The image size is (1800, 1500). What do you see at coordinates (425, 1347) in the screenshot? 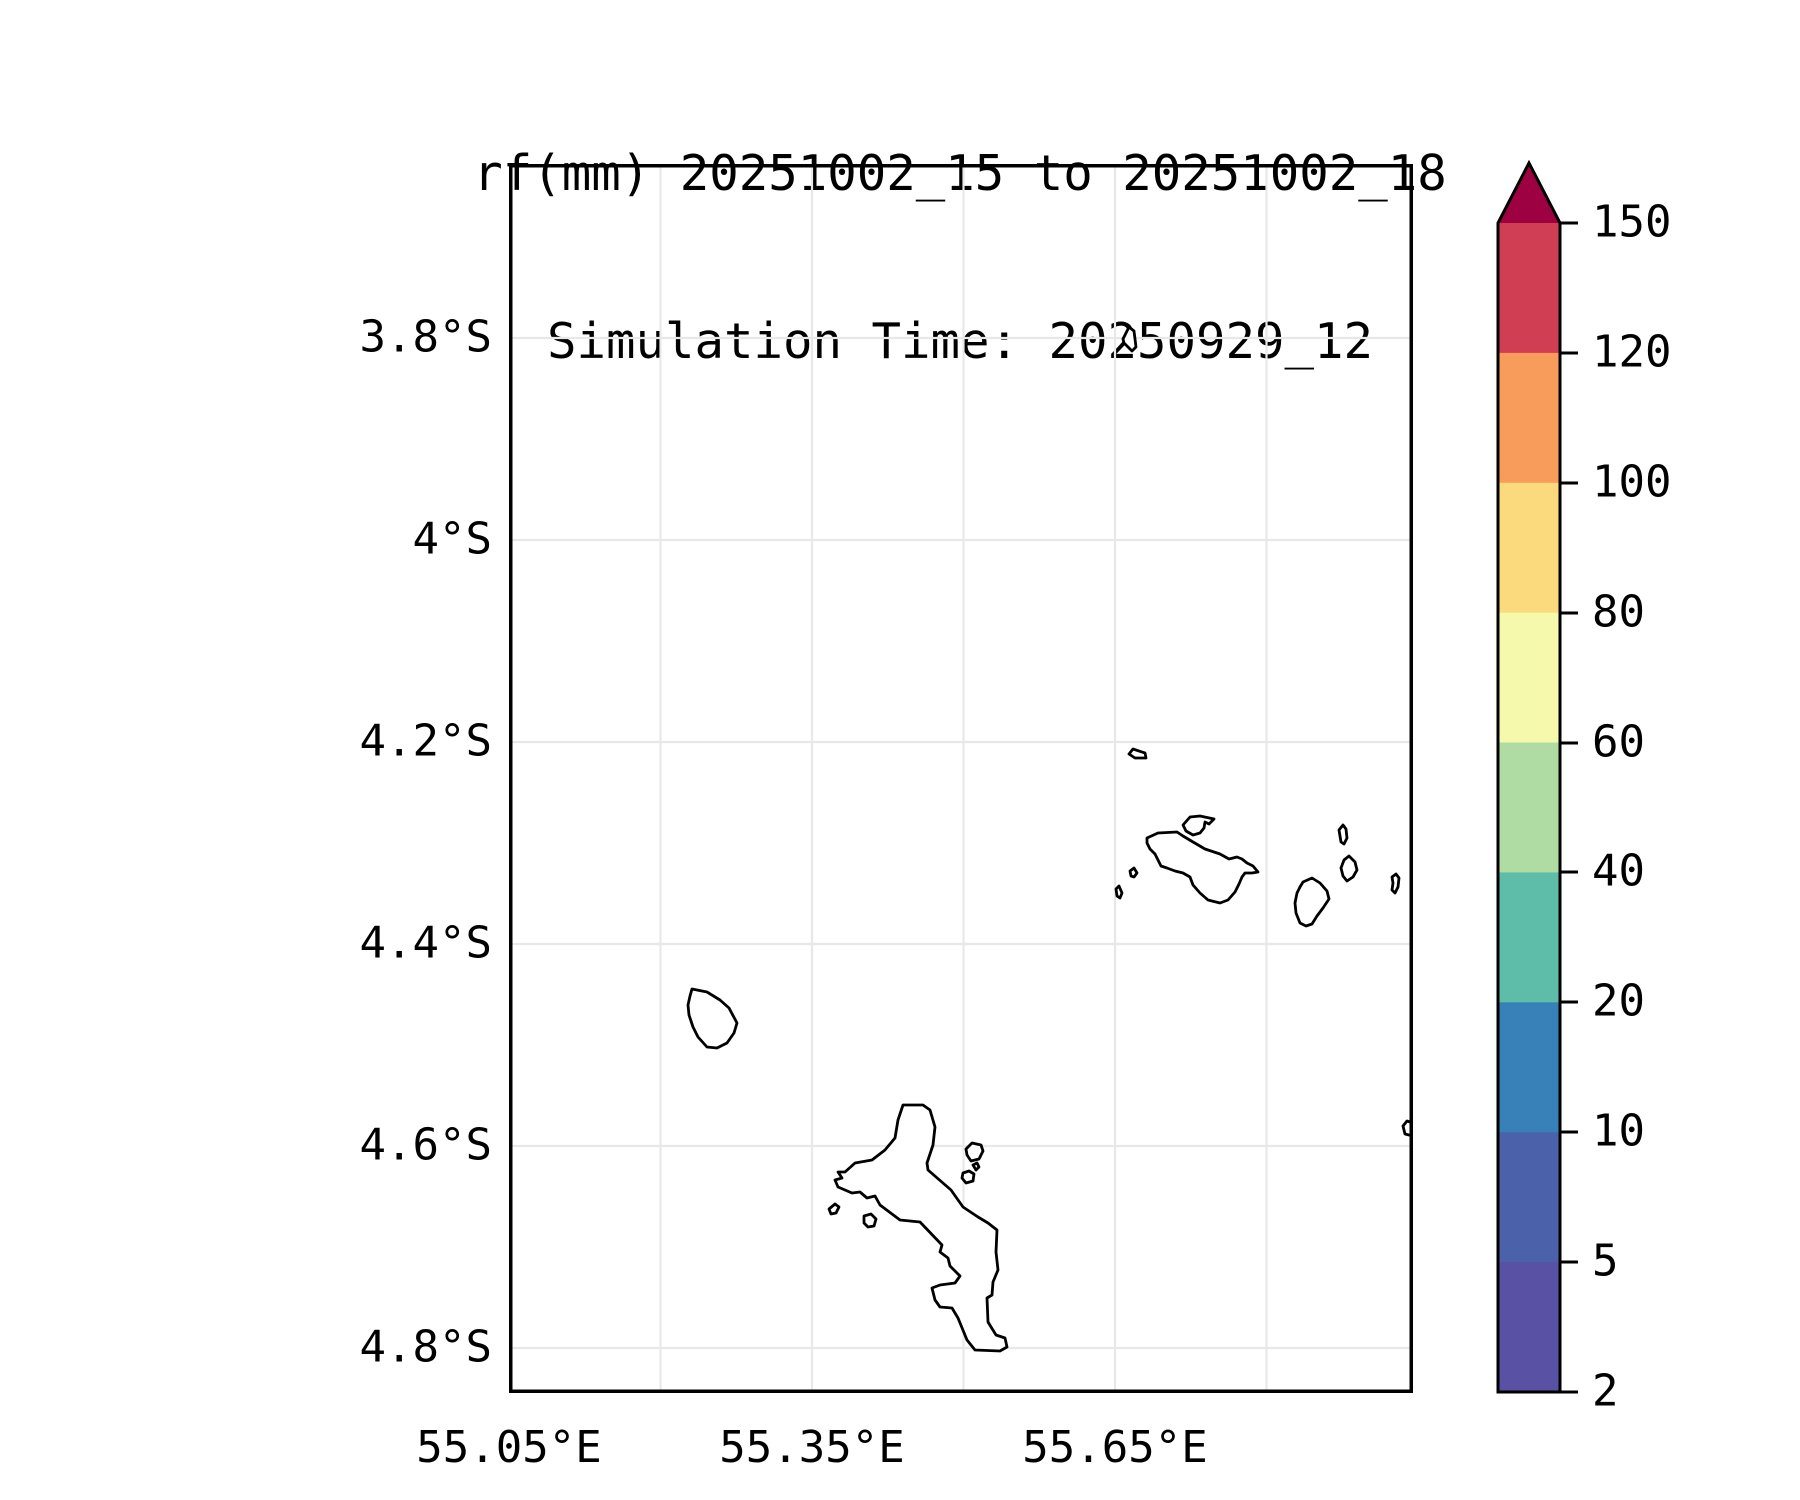
I see `y-tick-label: 4.8°S` at bounding box center [425, 1347].